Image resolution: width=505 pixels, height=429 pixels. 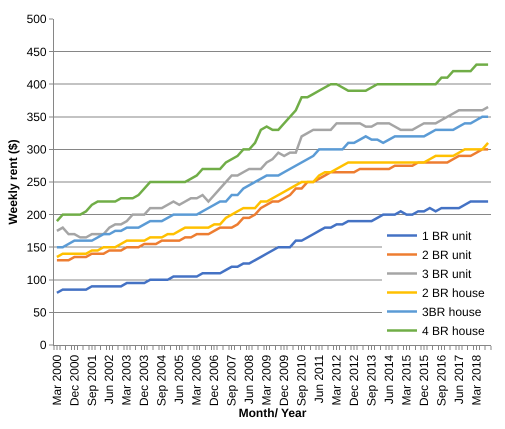 I want to click on x-tick-label: Mar 2015, so click(x=406, y=380).